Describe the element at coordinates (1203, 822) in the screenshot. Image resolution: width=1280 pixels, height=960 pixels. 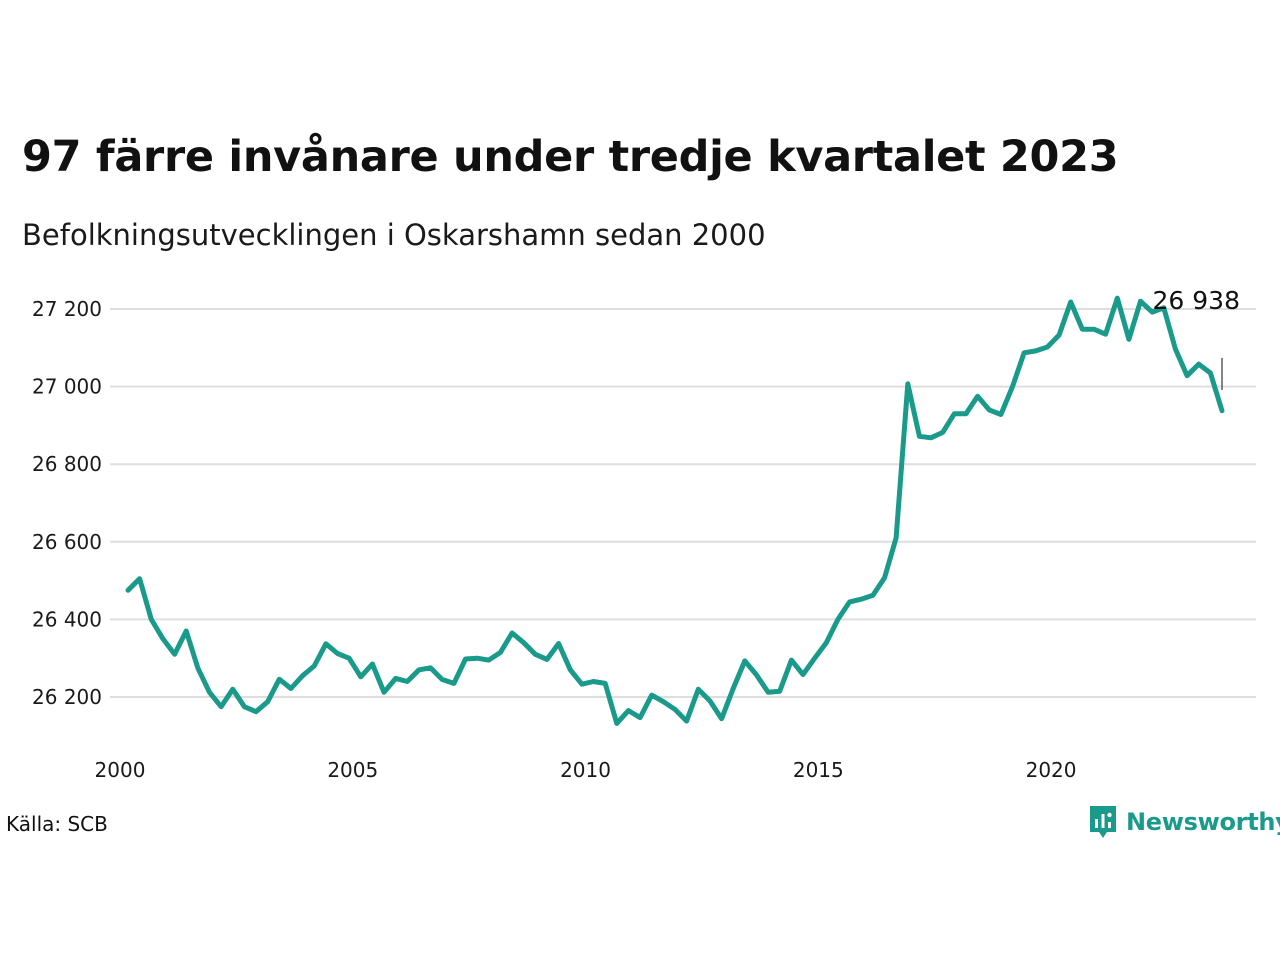
I see `brand-name: Newsworthy` at that location.